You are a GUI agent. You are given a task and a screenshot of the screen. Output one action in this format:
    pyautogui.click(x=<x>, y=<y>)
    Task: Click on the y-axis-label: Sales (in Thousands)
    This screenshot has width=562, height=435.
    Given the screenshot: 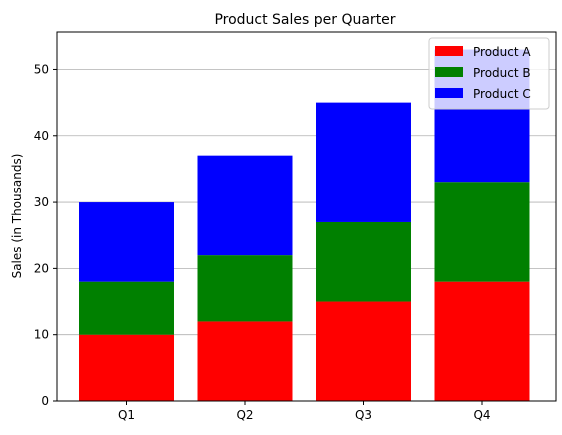 What is the action you would take?
    pyautogui.click(x=17, y=216)
    